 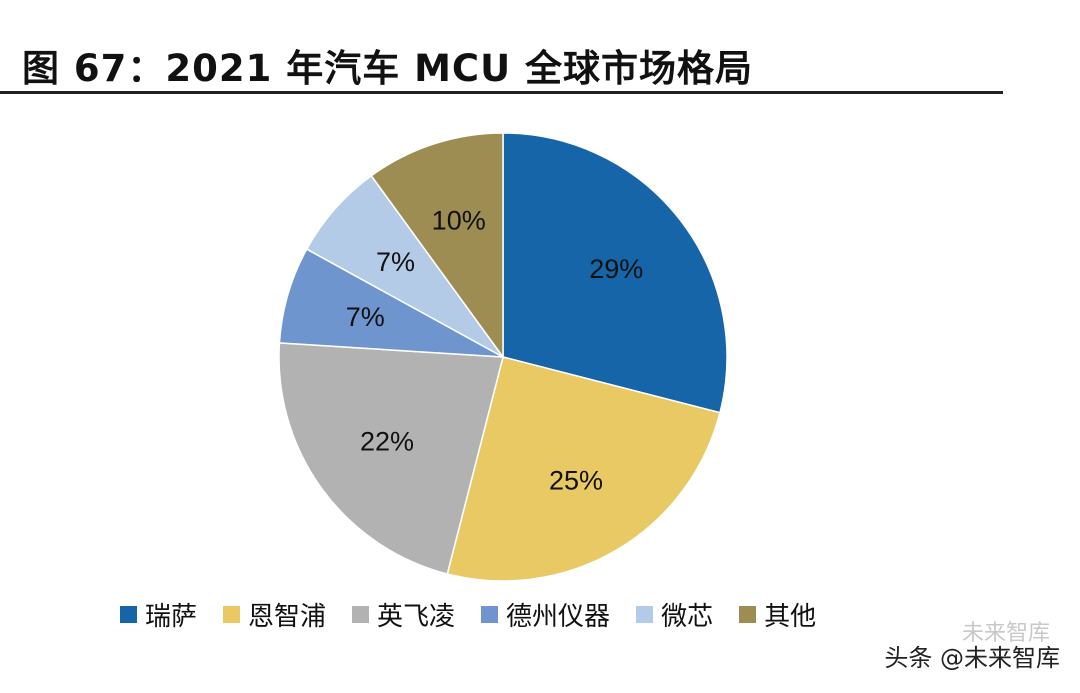 I want to click on data-label-nxp: 25%, so click(x=576, y=480).